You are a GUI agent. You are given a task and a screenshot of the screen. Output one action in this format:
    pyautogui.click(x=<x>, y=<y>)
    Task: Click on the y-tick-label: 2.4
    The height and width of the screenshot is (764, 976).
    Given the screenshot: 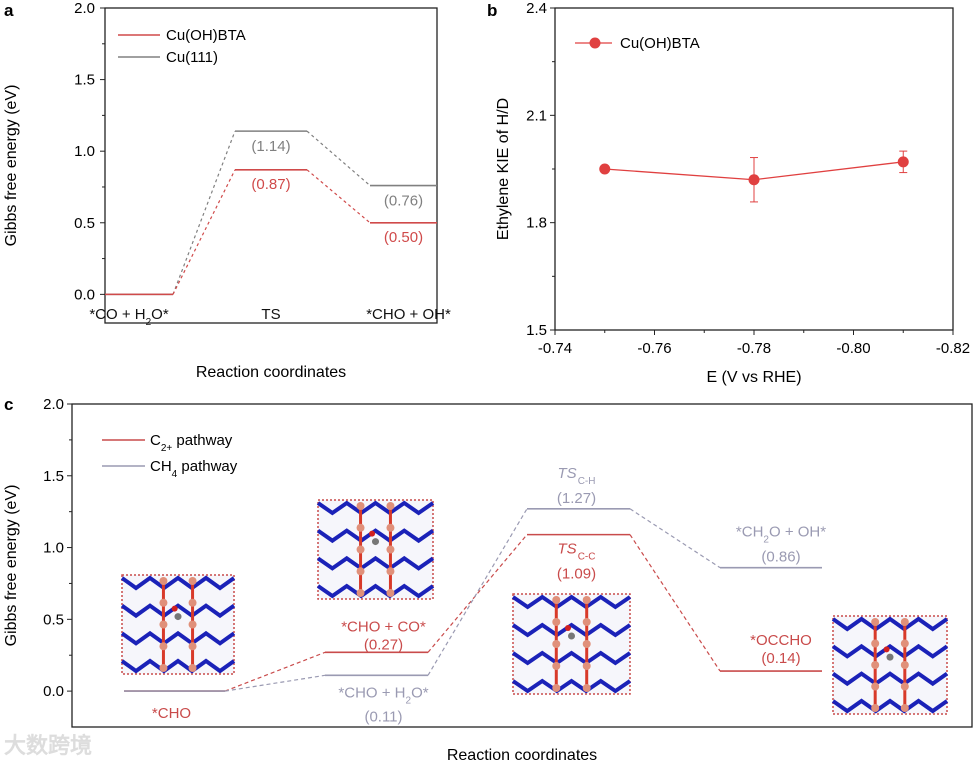 What is the action you would take?
    pyautogui.click(x=536, y=8)
    